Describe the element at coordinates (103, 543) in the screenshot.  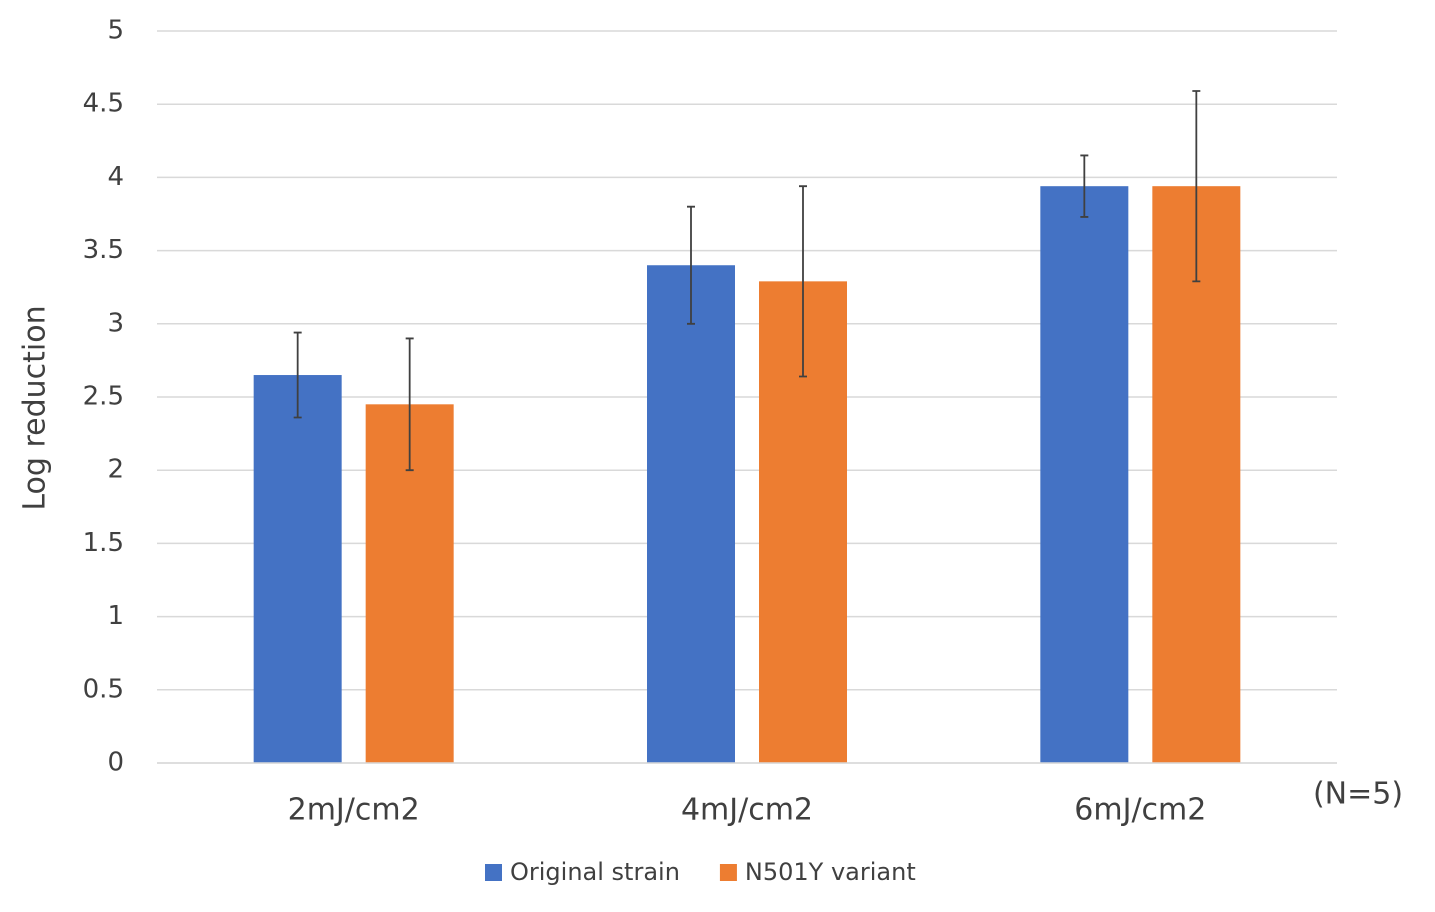
I see `y-tick-label: 1.5` at that location.